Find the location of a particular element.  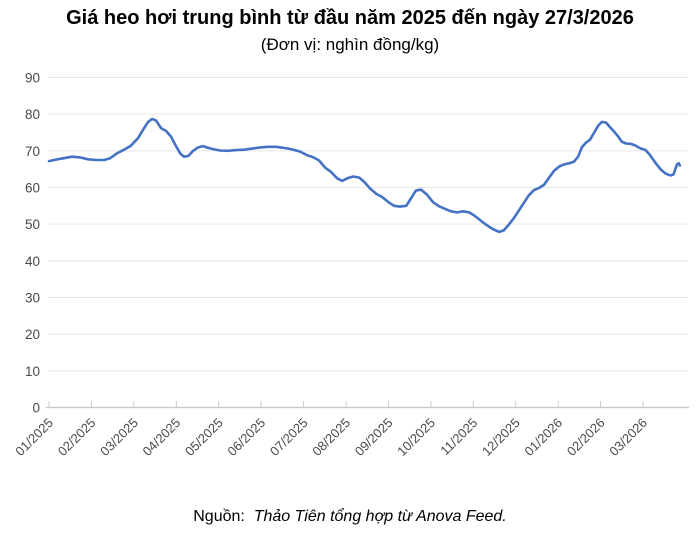

x-axis-label: 06/2025 is located at coordinates (246, 437).